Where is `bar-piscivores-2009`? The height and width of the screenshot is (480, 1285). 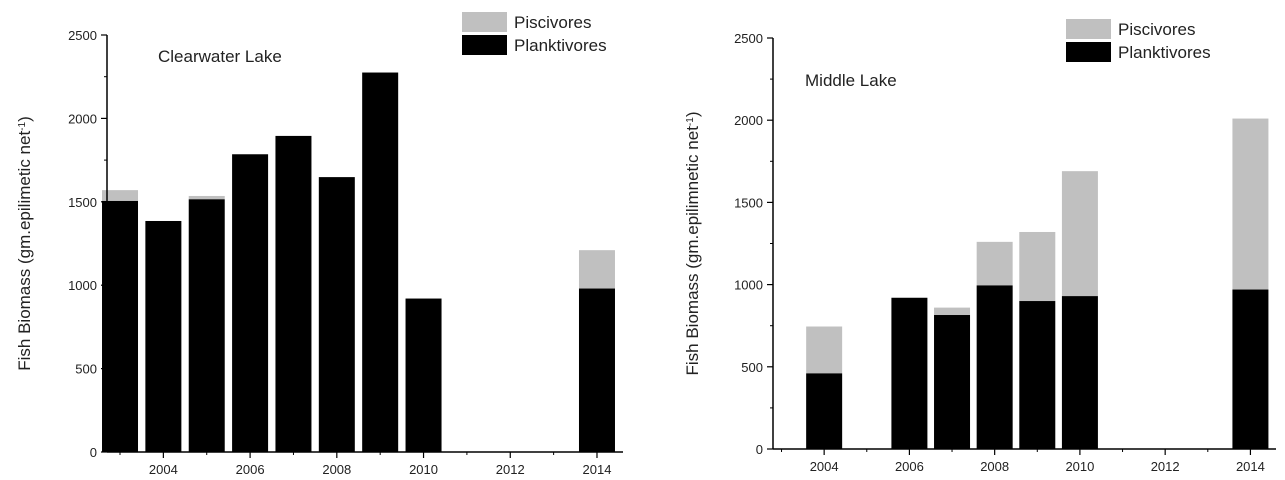
bar-piscivores-2009 is located at coordinates (1037, 266).